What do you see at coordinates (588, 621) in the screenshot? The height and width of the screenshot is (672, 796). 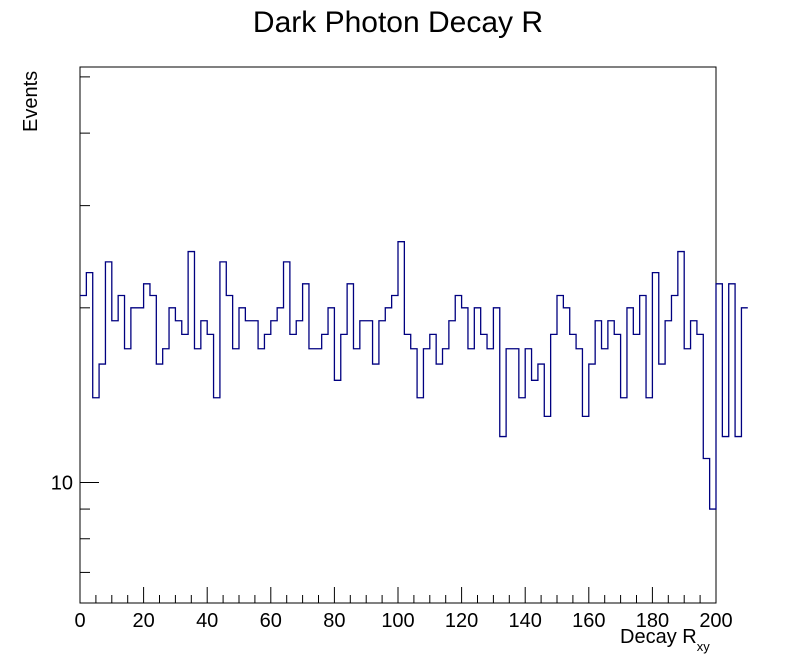 I see `x-tick-label: 160` at bounding box center [588, 621].